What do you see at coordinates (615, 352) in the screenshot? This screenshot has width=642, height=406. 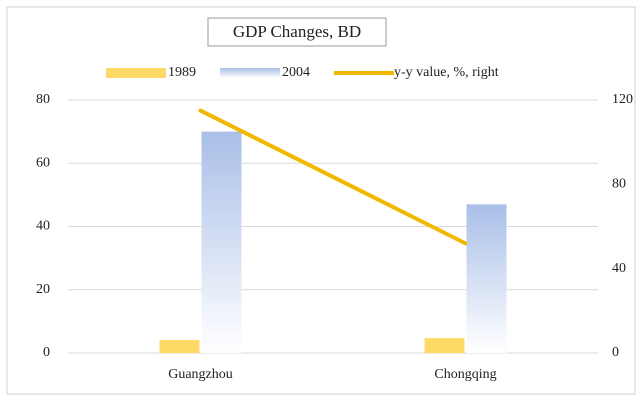 I see `y2-tick-label: 0` at bounding box center [615, 352].